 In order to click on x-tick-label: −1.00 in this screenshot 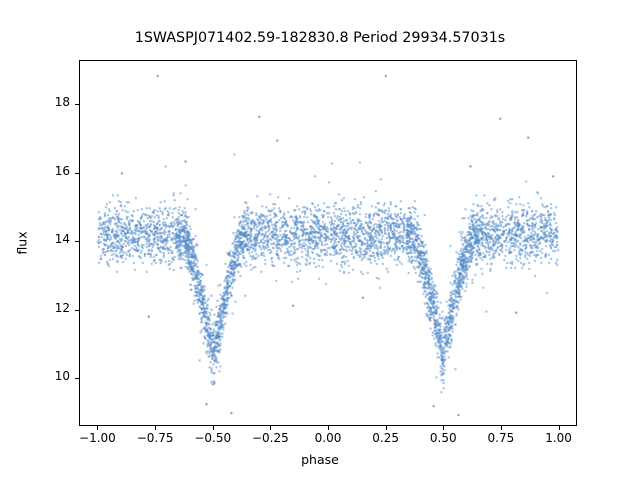, I will do `click(97, 438)`.